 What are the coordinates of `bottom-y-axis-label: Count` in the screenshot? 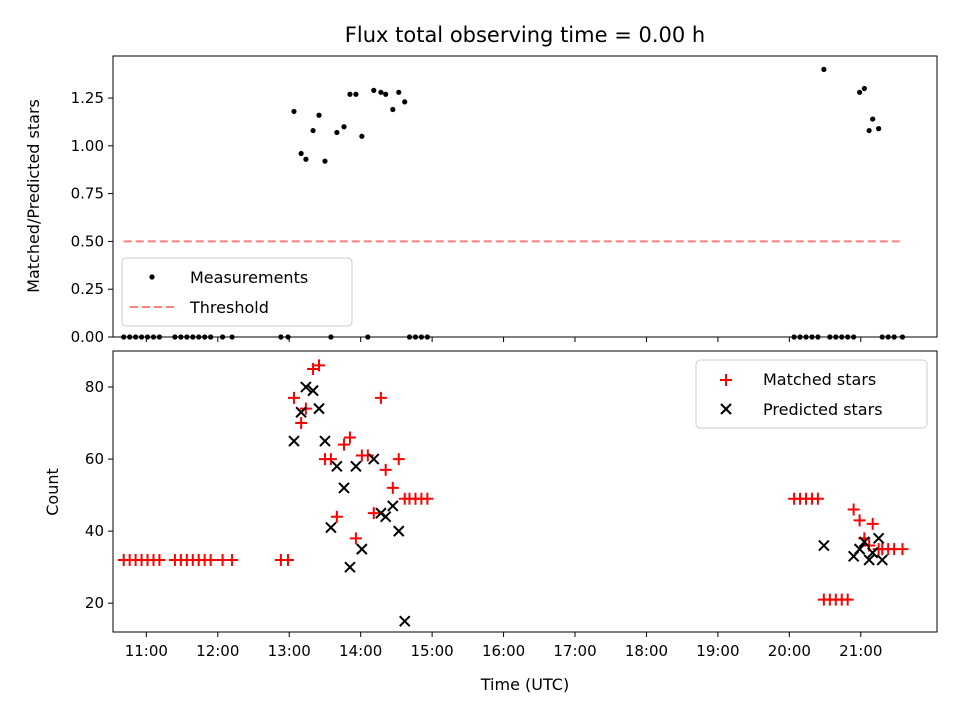 It's located at (52, 492).